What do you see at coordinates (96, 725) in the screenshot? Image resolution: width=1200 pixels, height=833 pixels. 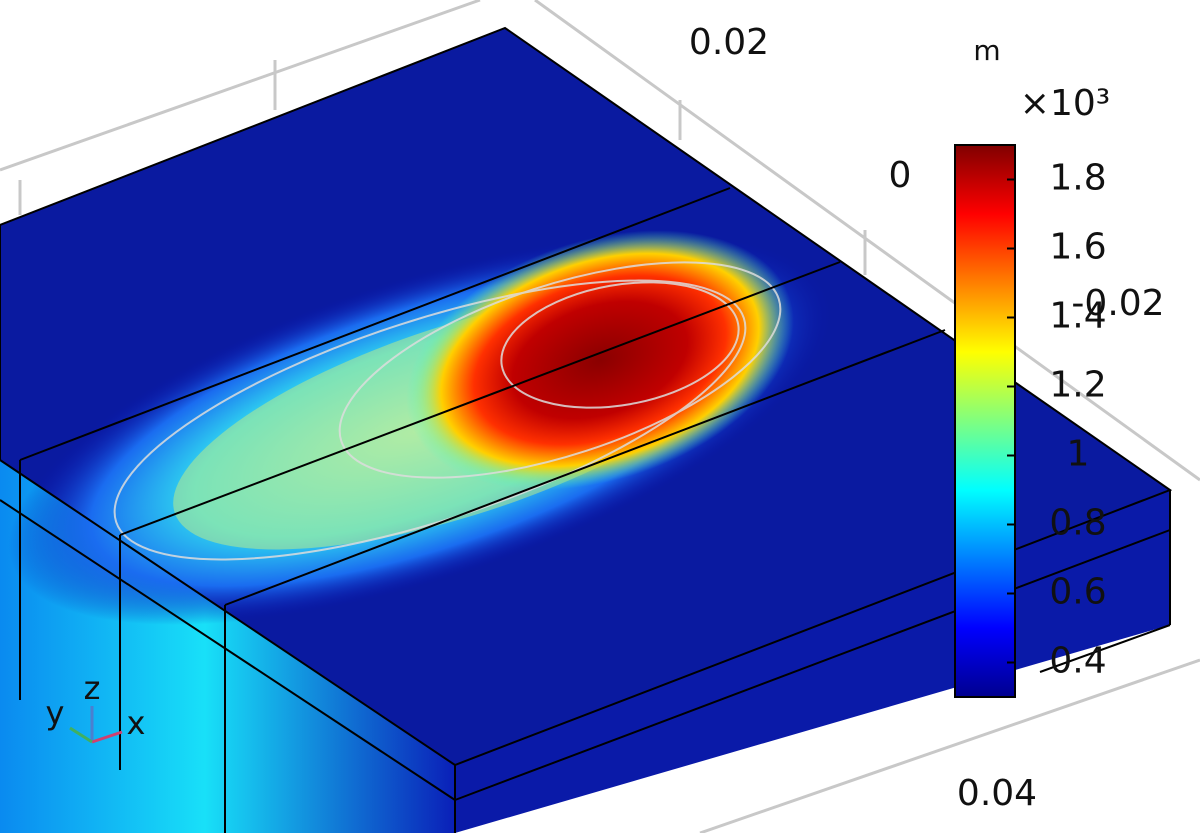 I see `triad` at bounding box center [96, 725].